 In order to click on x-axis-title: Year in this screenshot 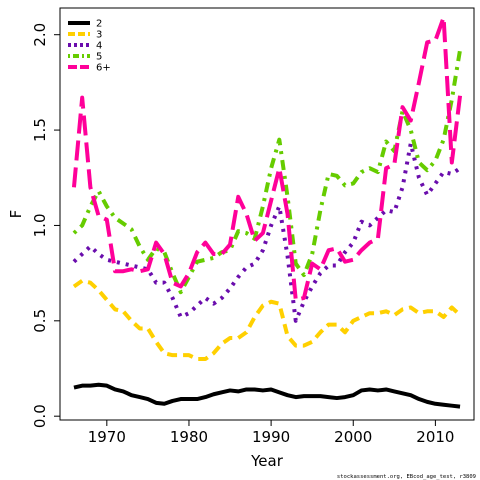, I will do `click(267, 461)`.